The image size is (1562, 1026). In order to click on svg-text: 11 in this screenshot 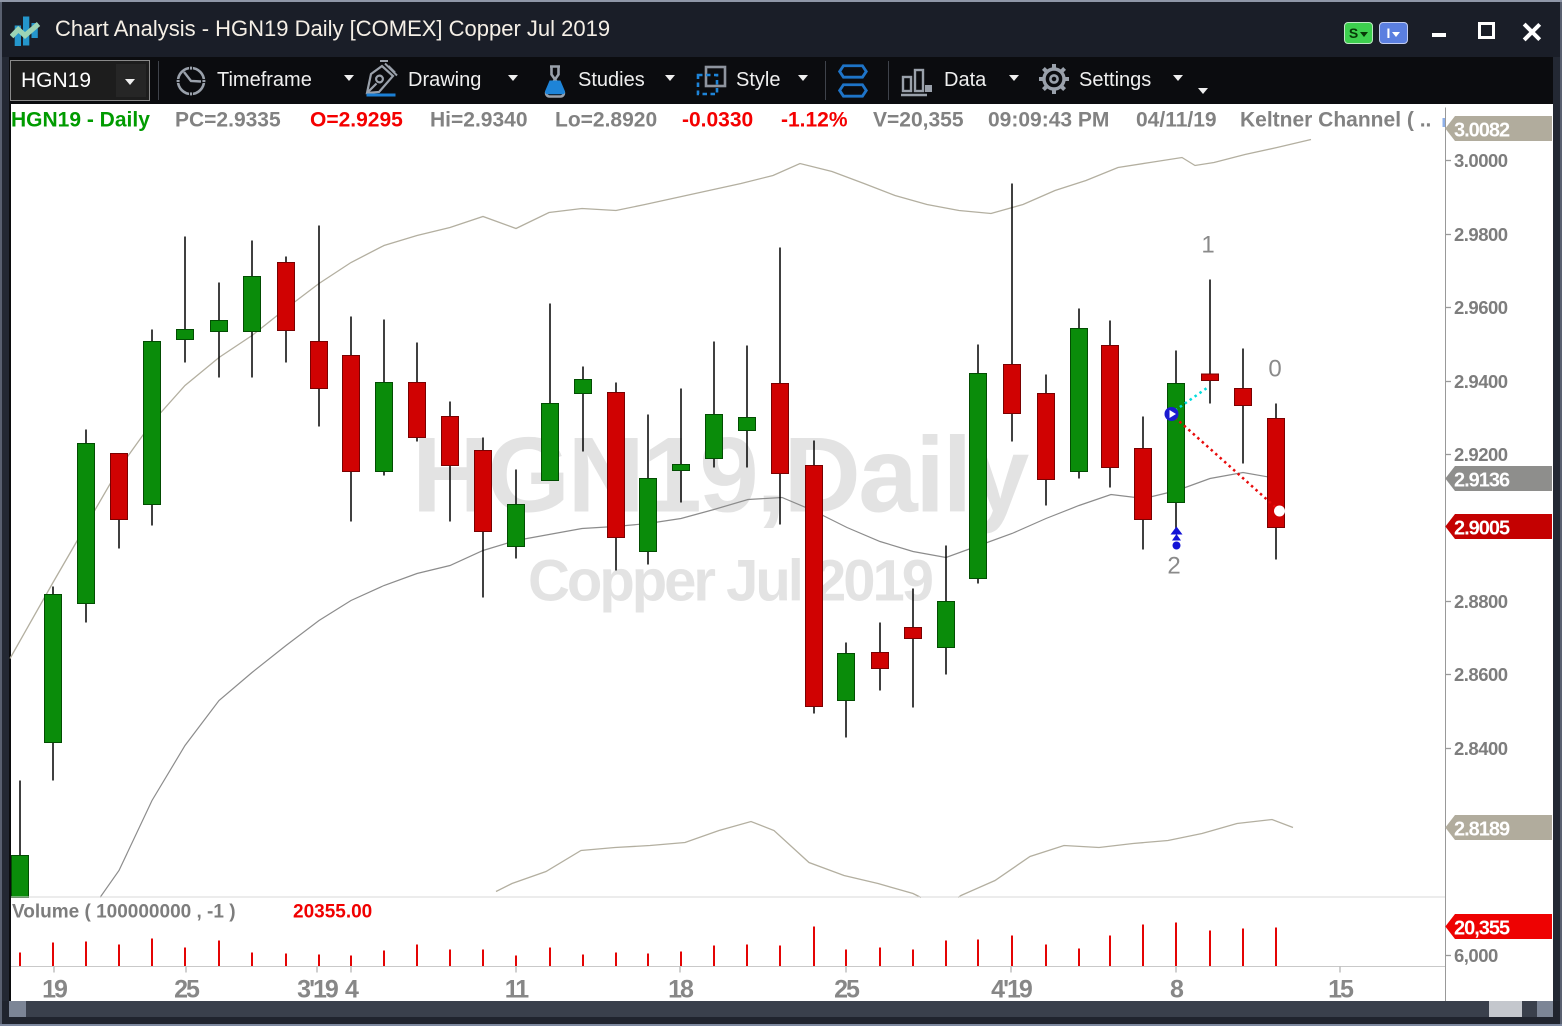, I will do `click(517, 988)`.